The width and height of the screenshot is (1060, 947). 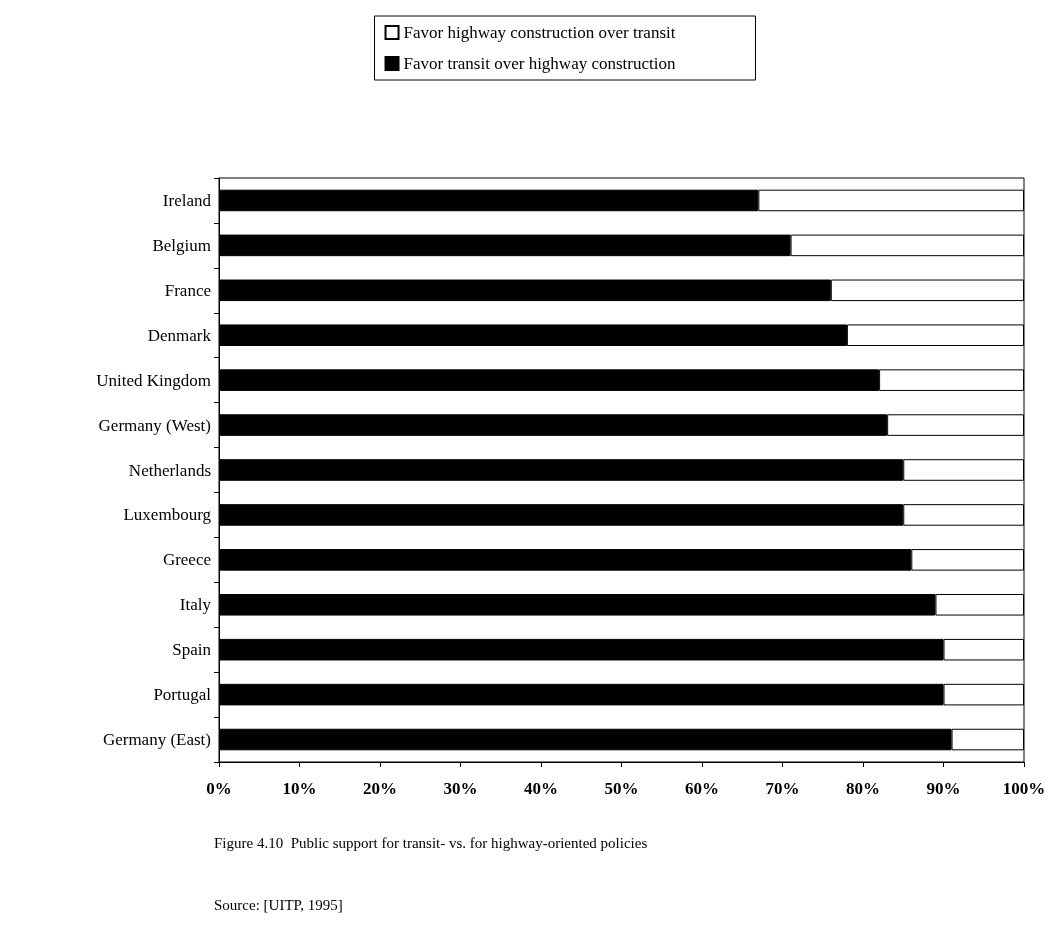 What do you see at coordinates (863, 788) in the screenshot?
I see `x-tick-label: 80%` at bounding box center [863, 788].